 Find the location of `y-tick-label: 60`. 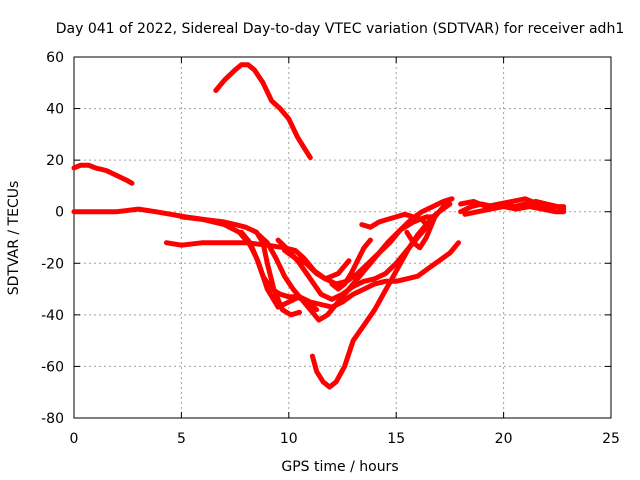

y-tick-label: 60 is located at coordinates (55, 58).